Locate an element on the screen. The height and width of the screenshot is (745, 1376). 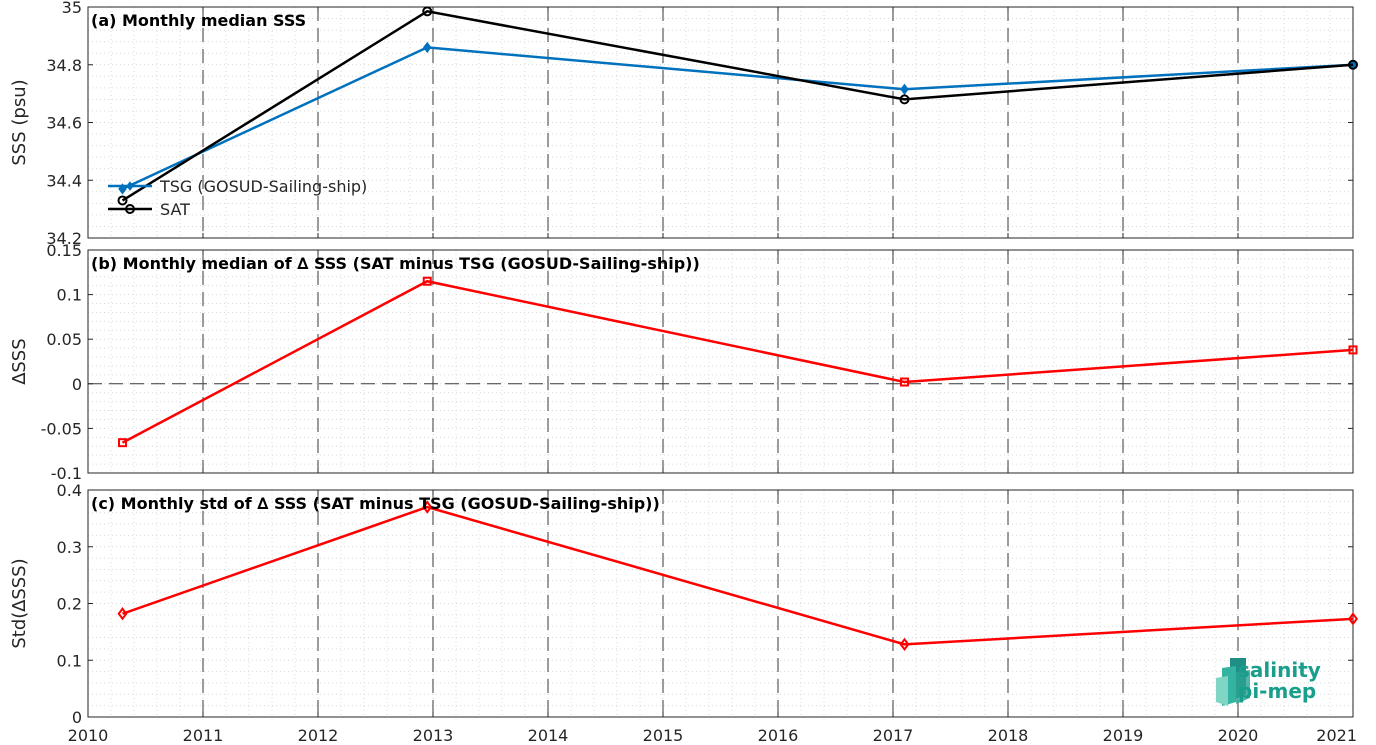
x-tick-label: 2021 is located at coordinates (1336, 735).